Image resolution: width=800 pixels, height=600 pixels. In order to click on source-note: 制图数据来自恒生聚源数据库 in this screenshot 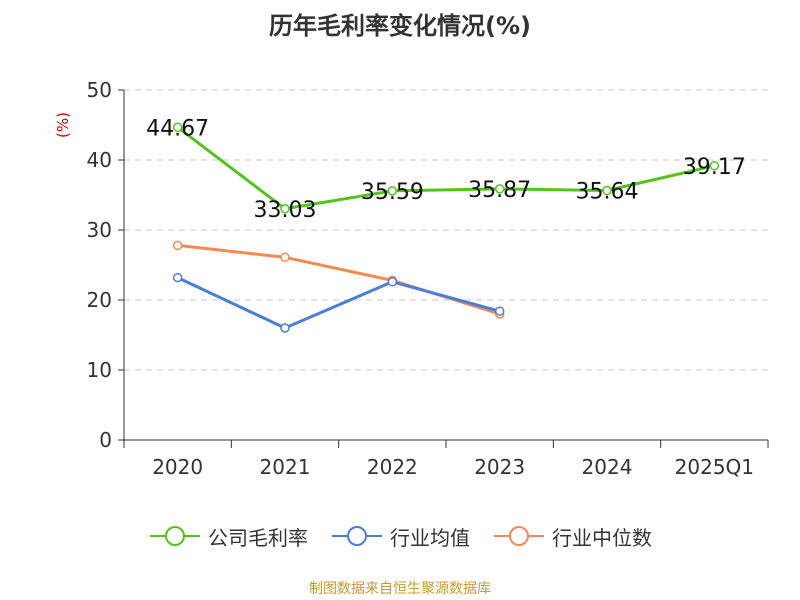, I will do `click(400, 589)`.